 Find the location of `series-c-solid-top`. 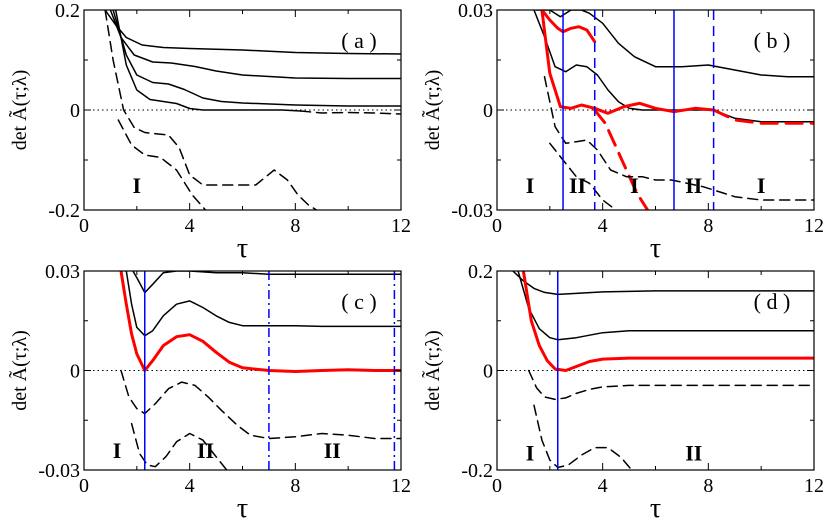

series-c-solid-top is located at coordinates (266, 282).